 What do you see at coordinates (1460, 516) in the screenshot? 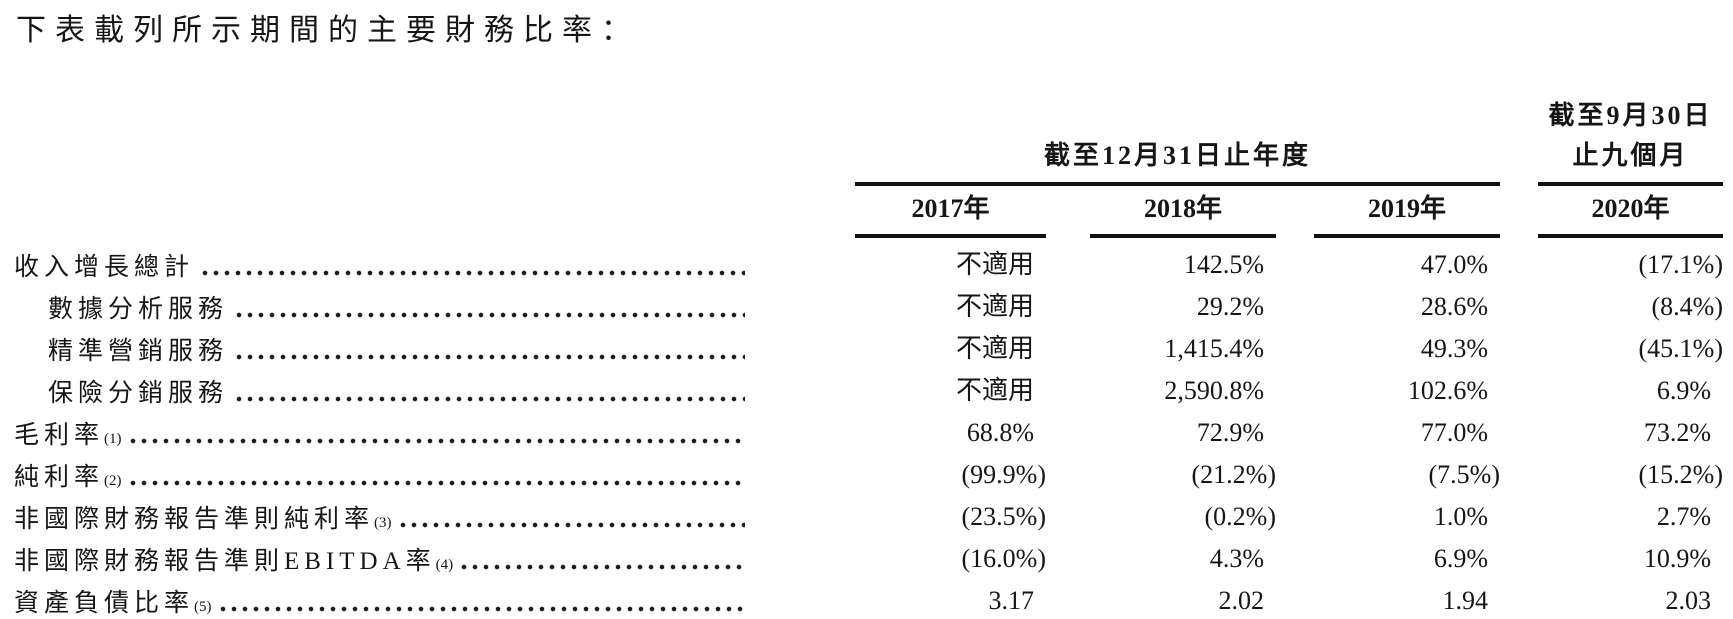
I see `cell-value: 1.0%` at bounding box center [1460, 516].